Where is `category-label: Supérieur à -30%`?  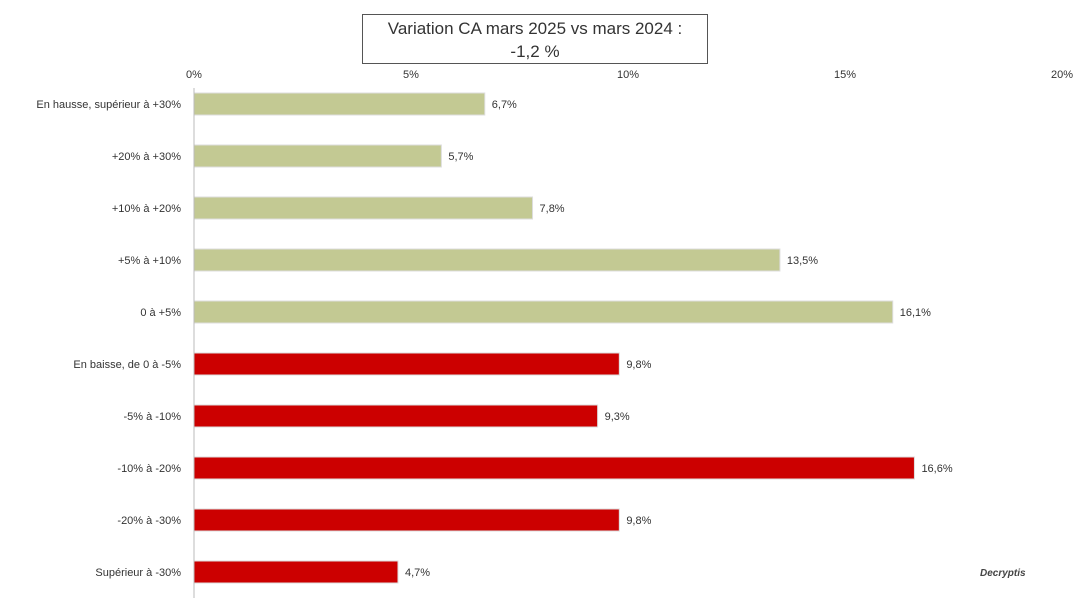 category-label: Supérieur à -30% is located at coordinates (138, 573).